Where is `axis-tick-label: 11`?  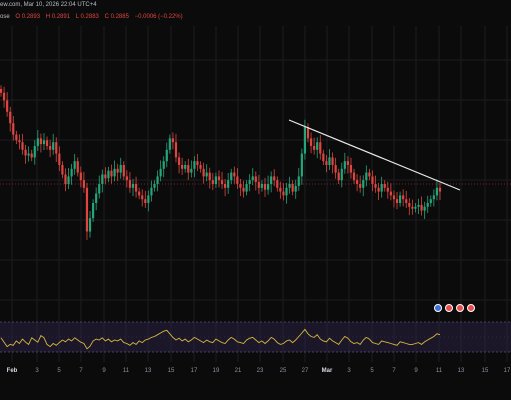 axis-tick-label: 11 is located at coordinates (126, 371).